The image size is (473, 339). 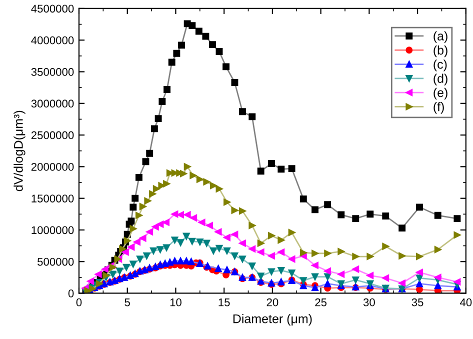 What do you see at coordinates (52, 166) in the screenshot?
I see `y-tick-label: 2000000` at bounding box center [52, 166].